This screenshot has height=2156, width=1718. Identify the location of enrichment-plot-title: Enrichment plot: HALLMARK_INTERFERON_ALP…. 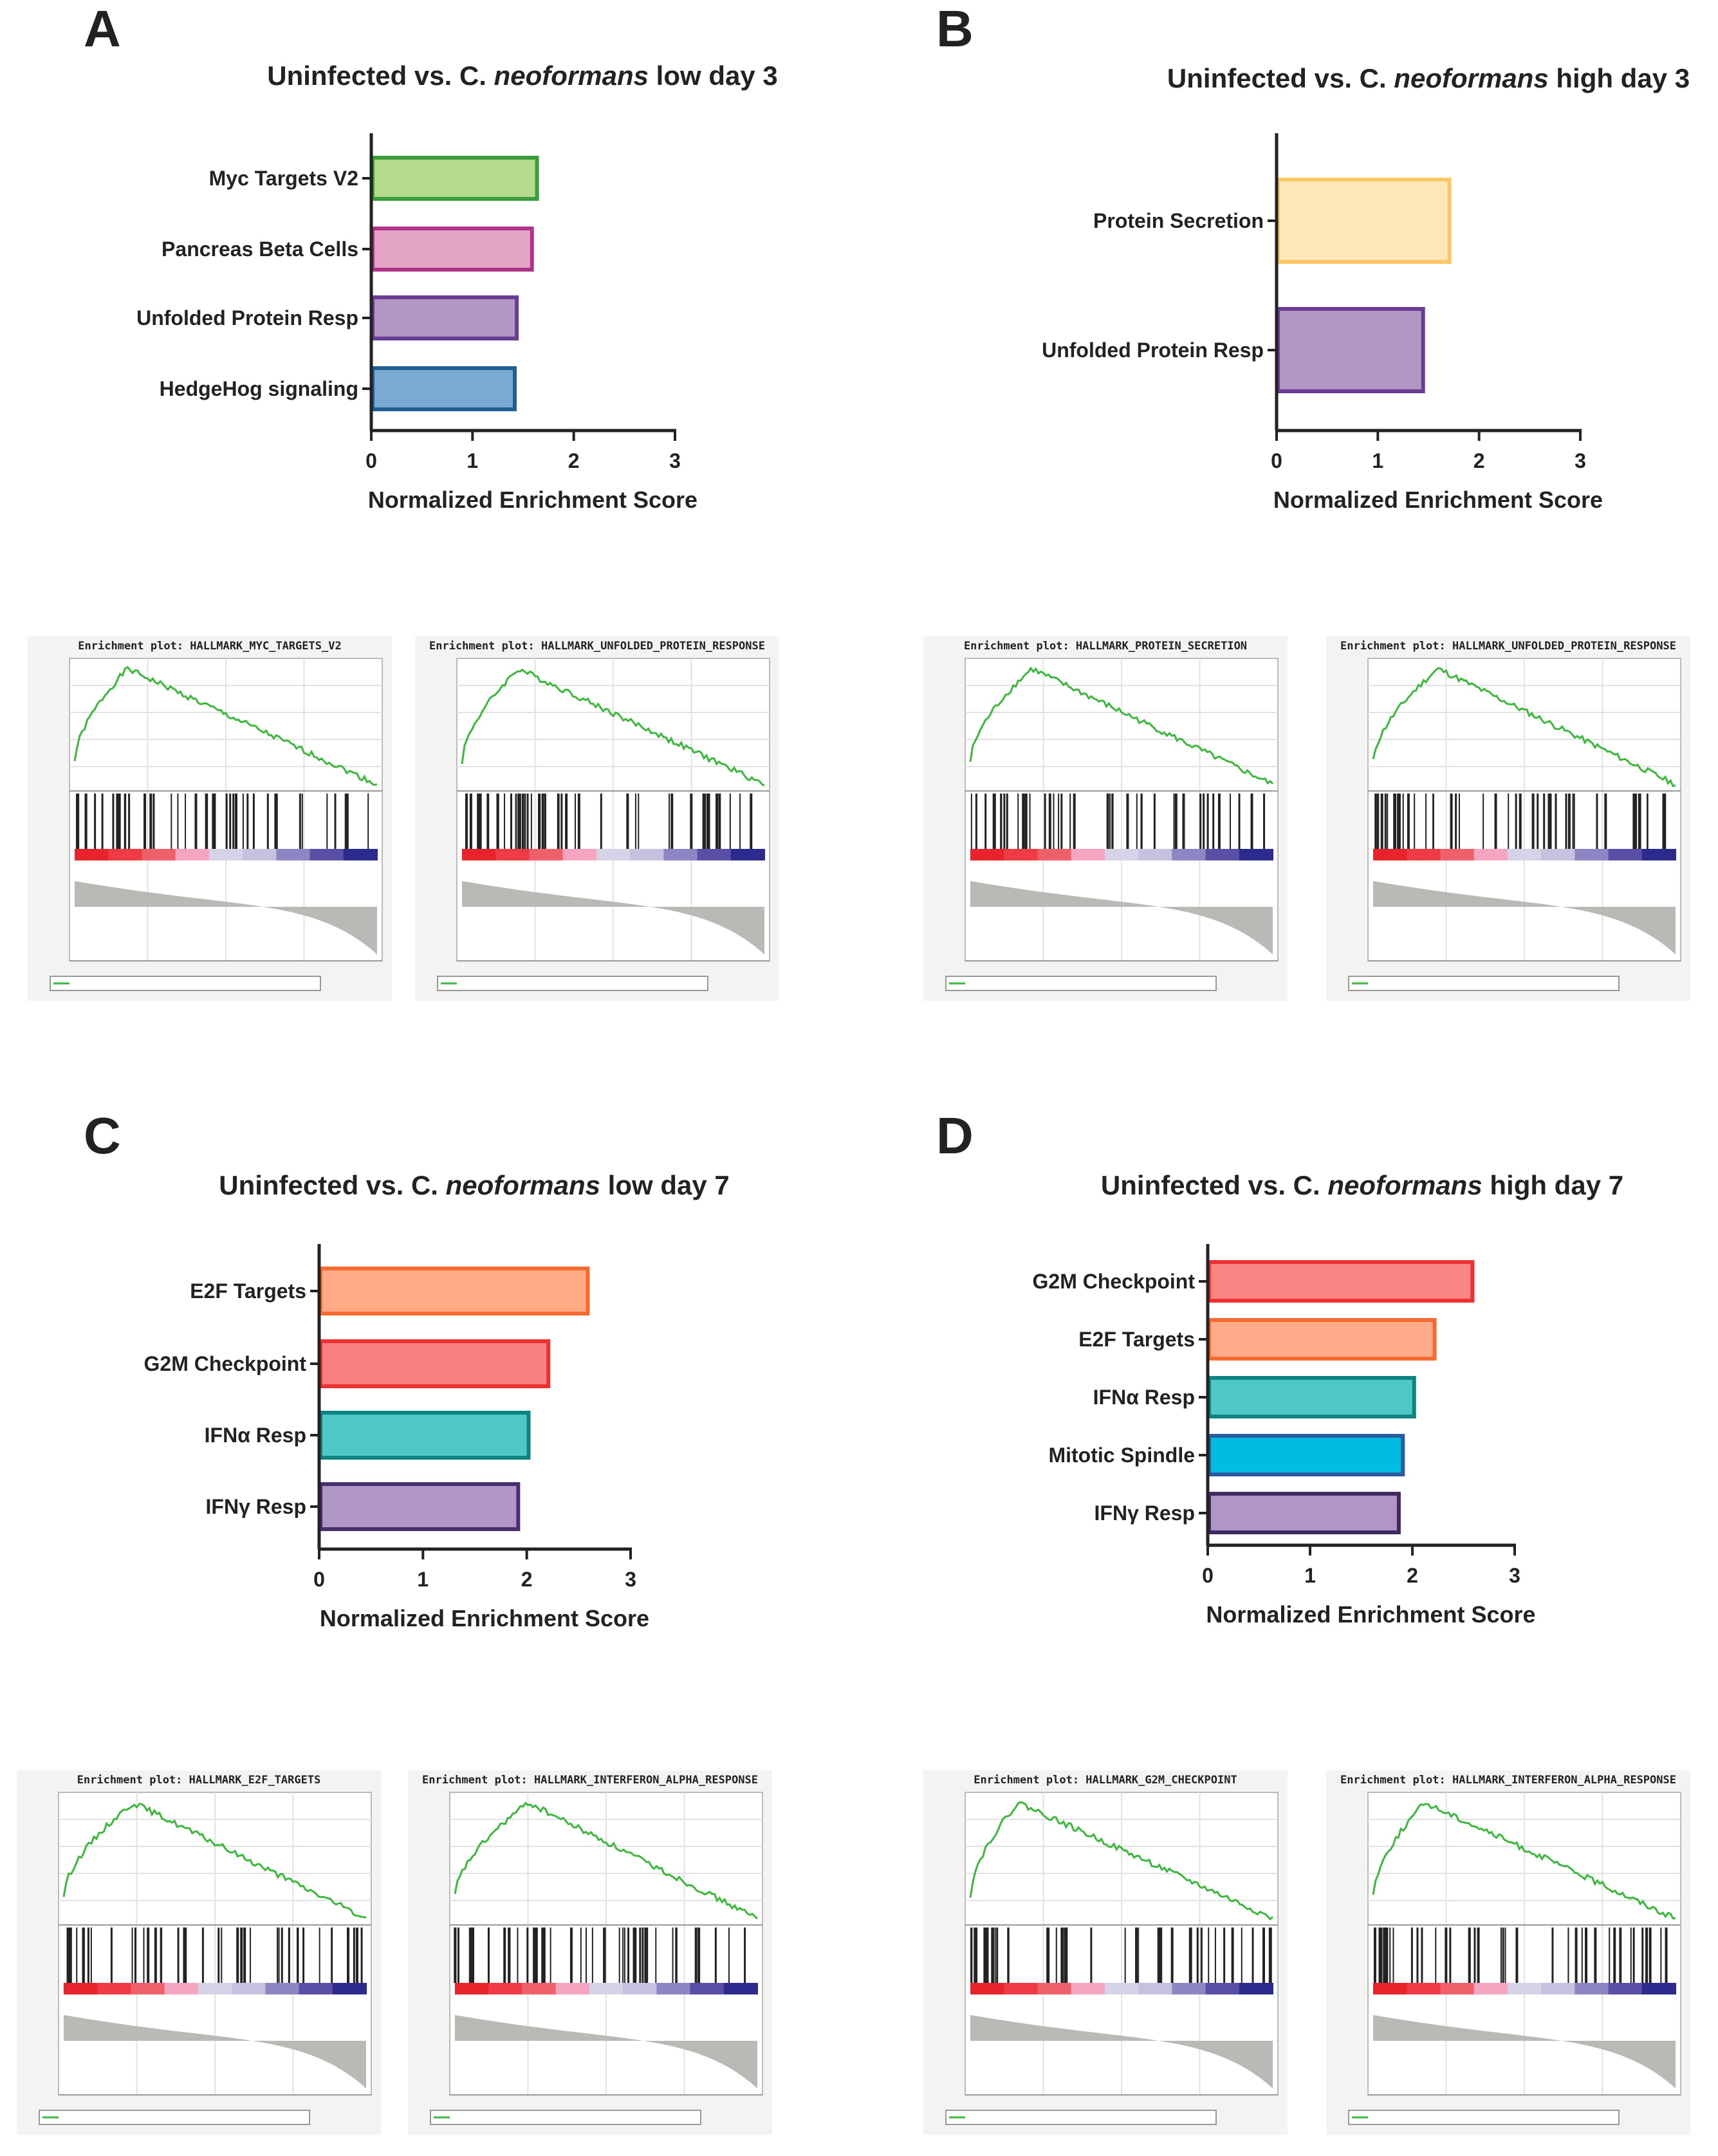
(590, 1780).